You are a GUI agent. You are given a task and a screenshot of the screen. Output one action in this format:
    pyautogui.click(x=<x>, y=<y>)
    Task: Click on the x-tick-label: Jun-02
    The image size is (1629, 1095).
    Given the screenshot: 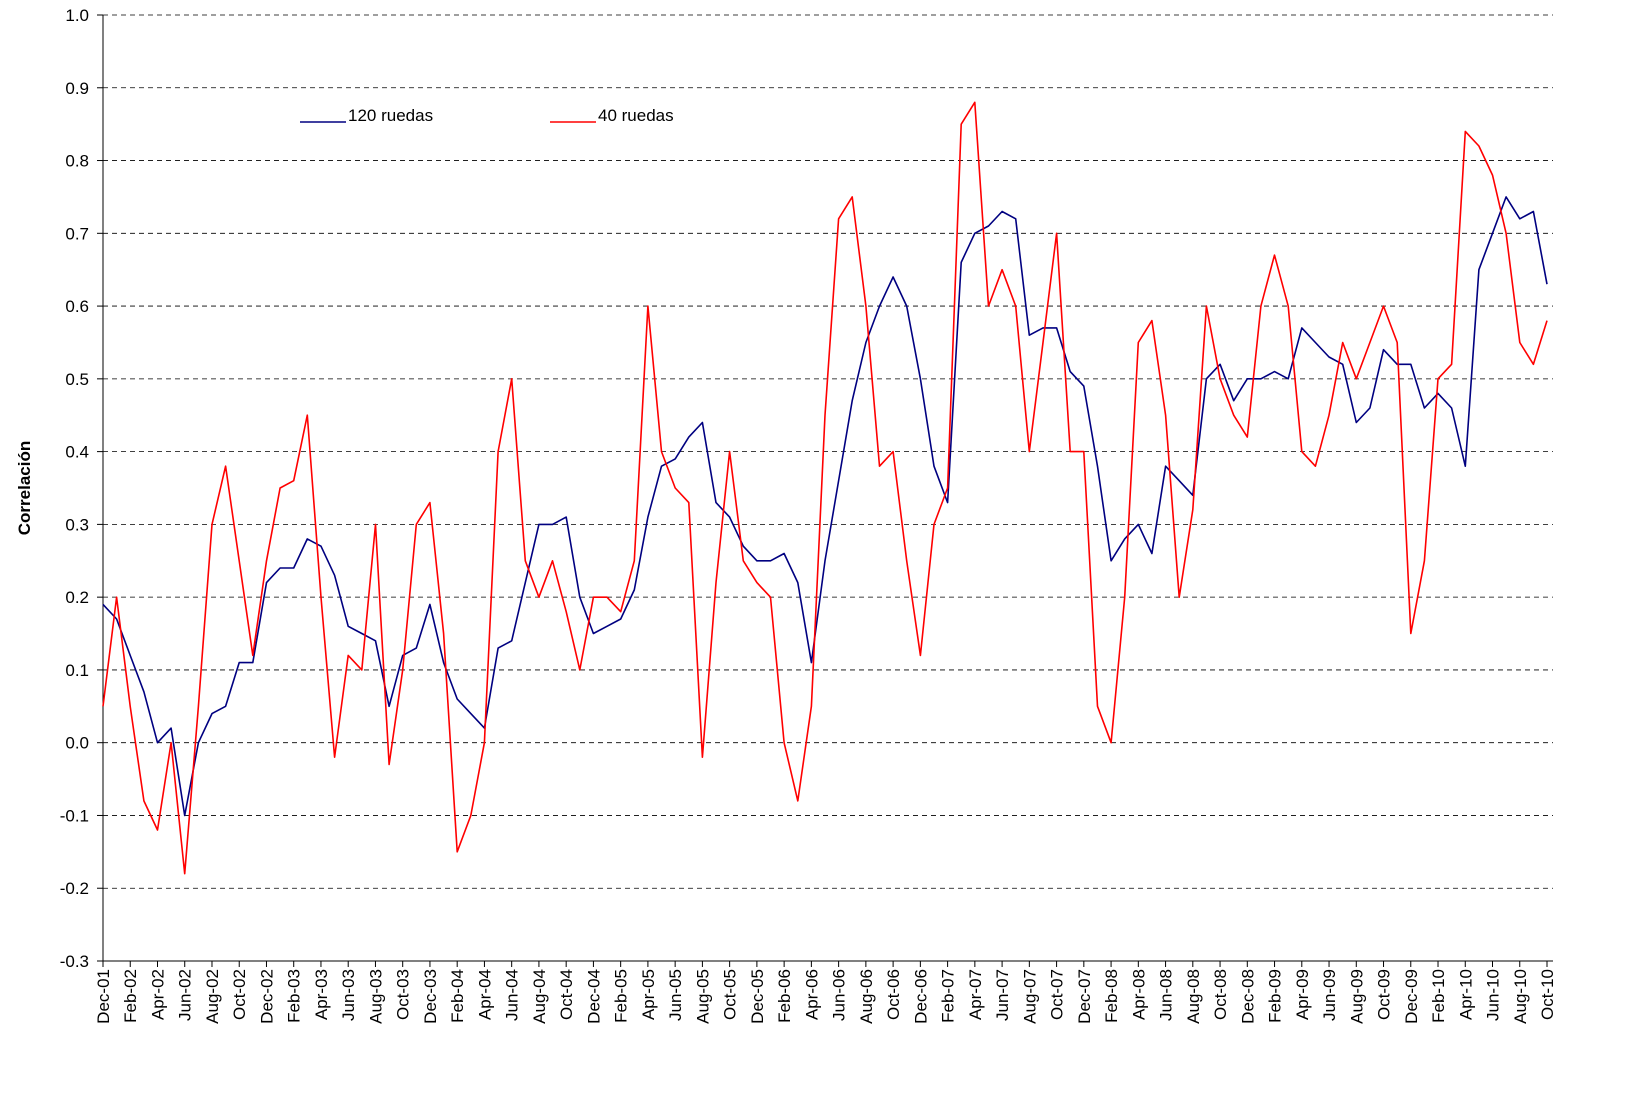 What is the action you would take?
    pyautogui.click(x=185, y=995)
    